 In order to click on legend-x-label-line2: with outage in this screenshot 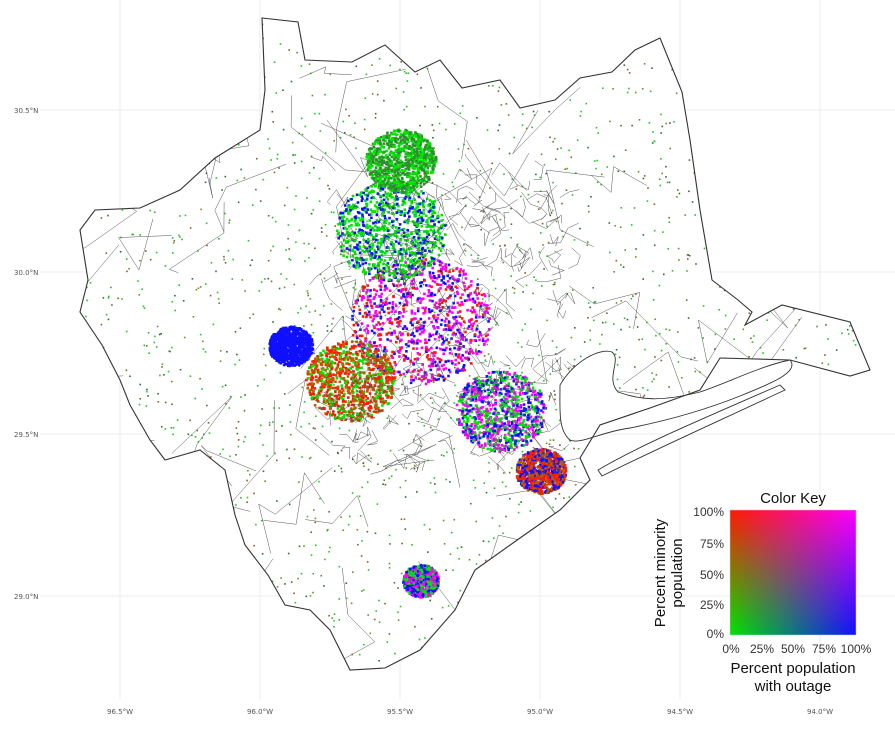, I will do `click(793, 686)`.